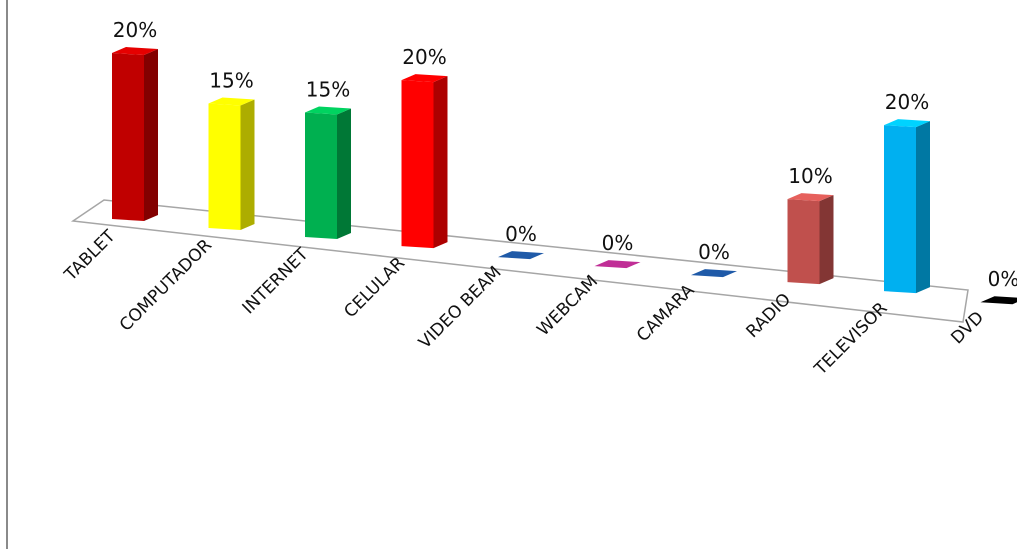 The height and width of the screenshot is (549, 1017). I want to click on bar-side-computador, so click(247, 165).